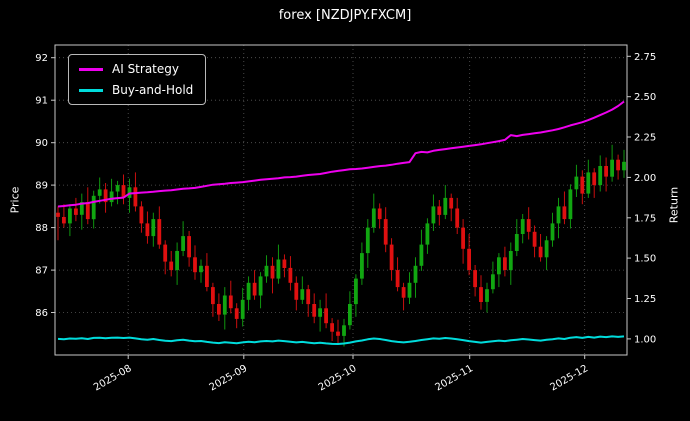  Describe the element at coordinates (645, 178) in the screenshot. I see `tick-label: 2.00` at that location.